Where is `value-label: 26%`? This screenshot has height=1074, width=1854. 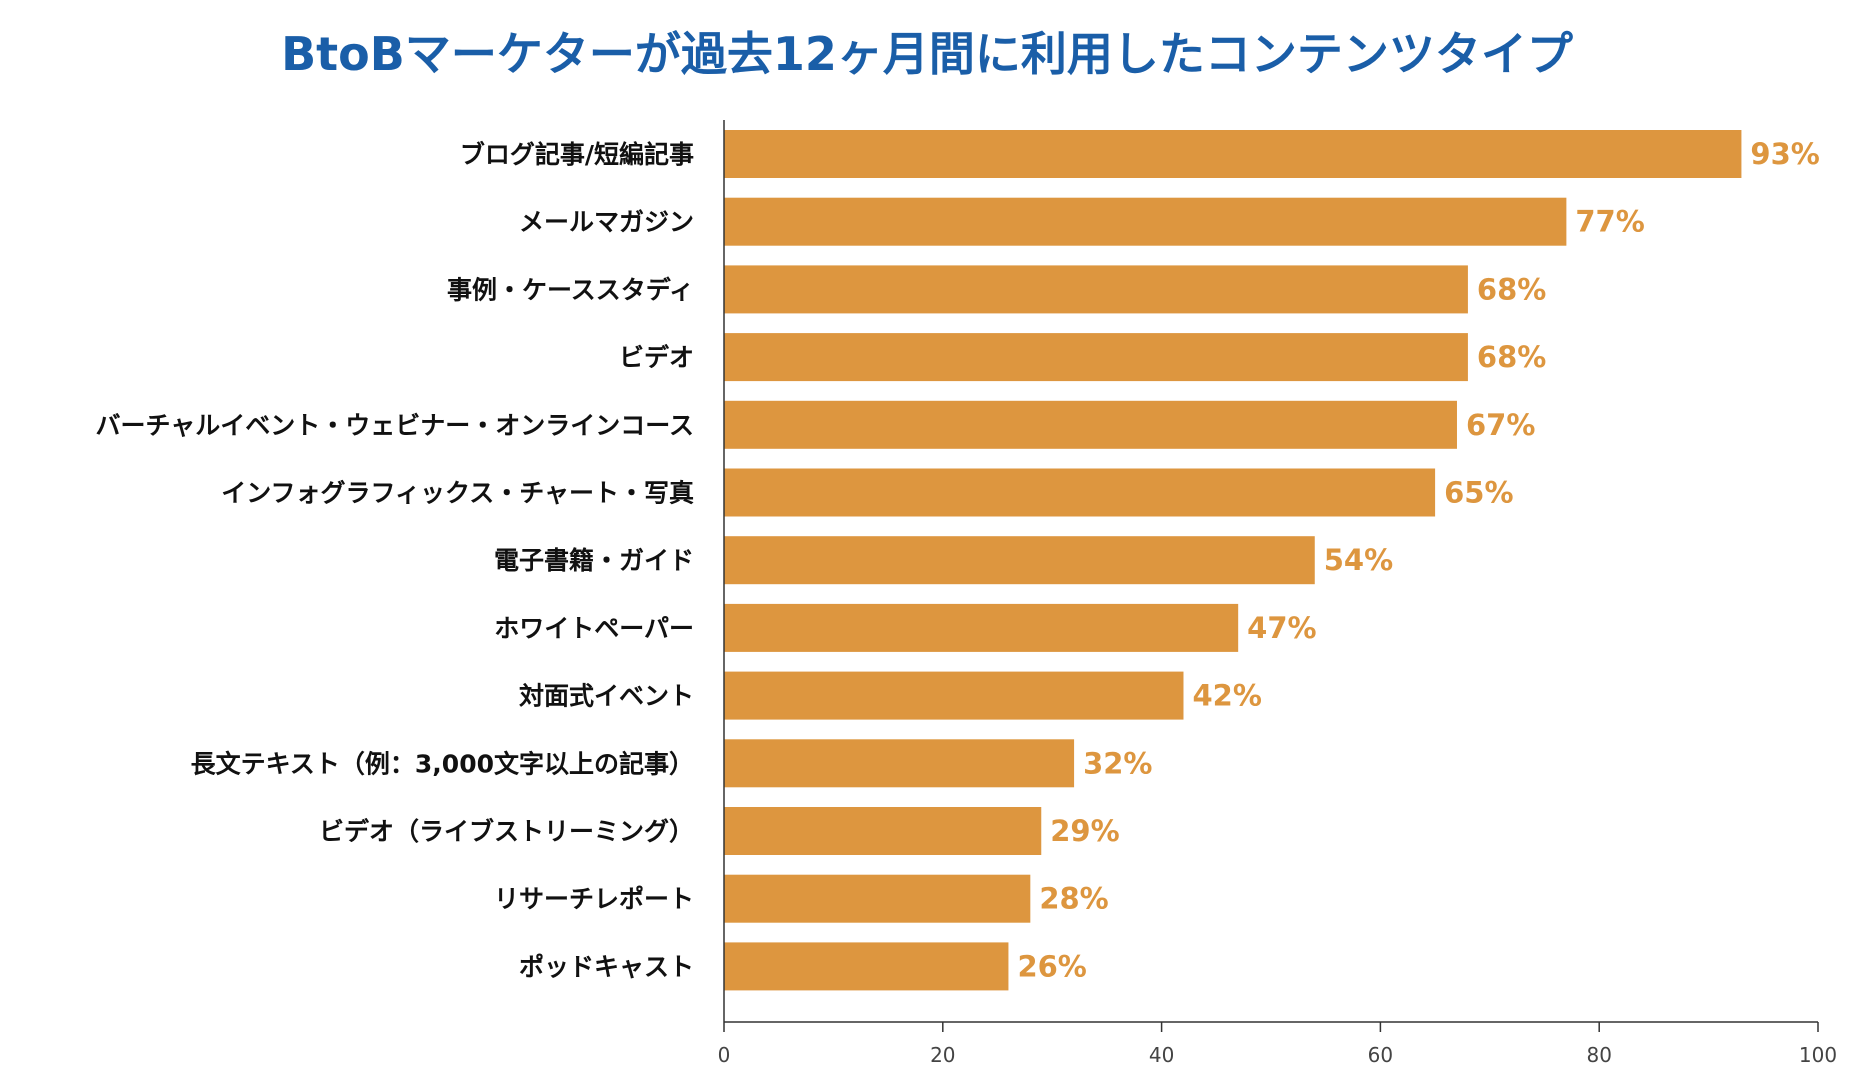 value-label: 26% is located at coordinates (1051, 966).